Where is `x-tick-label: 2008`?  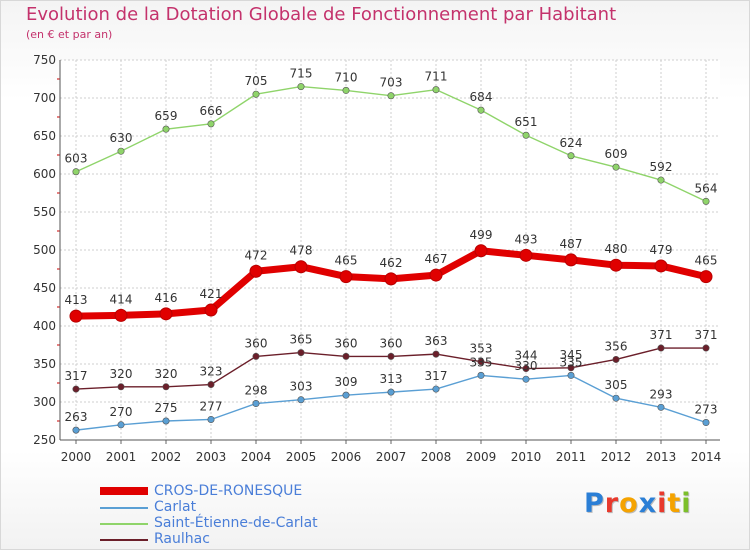
x-tick-label: 2008 is located at coordinates (436, 457).